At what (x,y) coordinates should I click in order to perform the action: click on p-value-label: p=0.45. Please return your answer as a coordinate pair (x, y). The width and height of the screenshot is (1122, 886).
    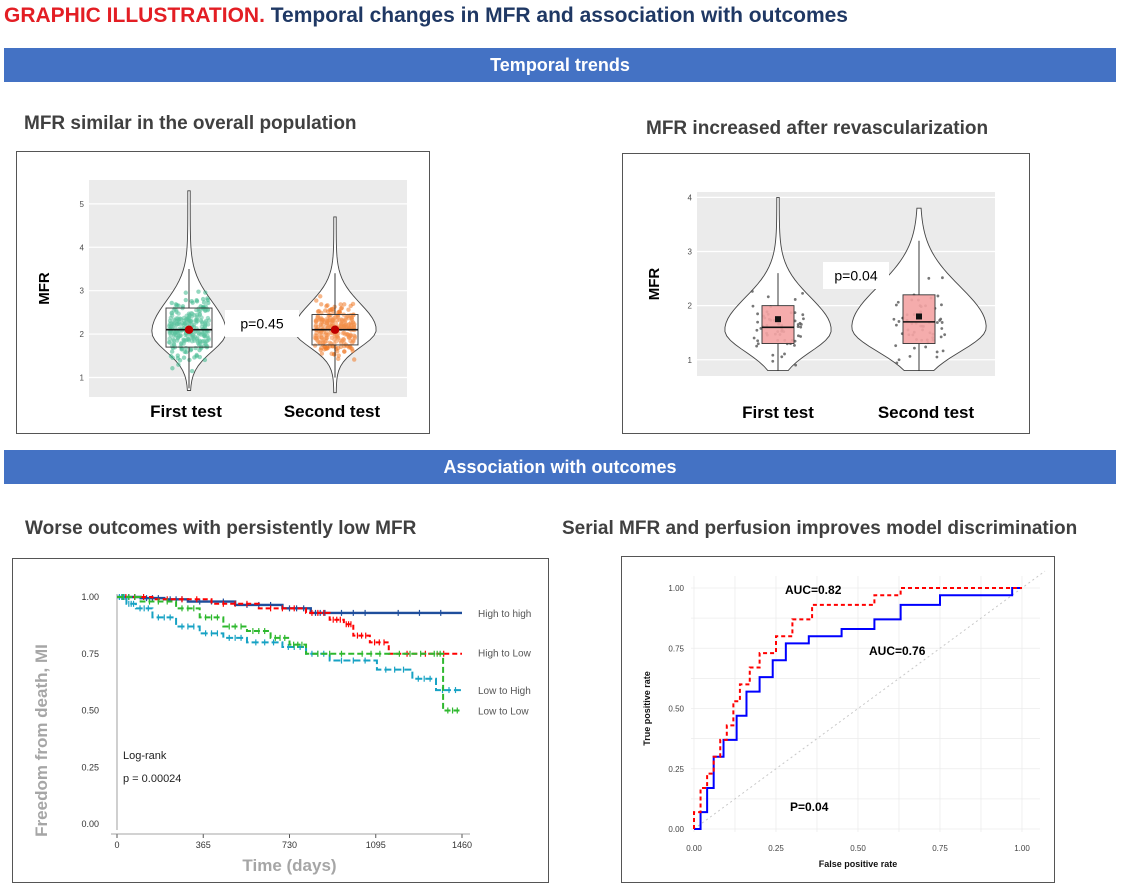
    Looking at the image, I should click on (261, 324).